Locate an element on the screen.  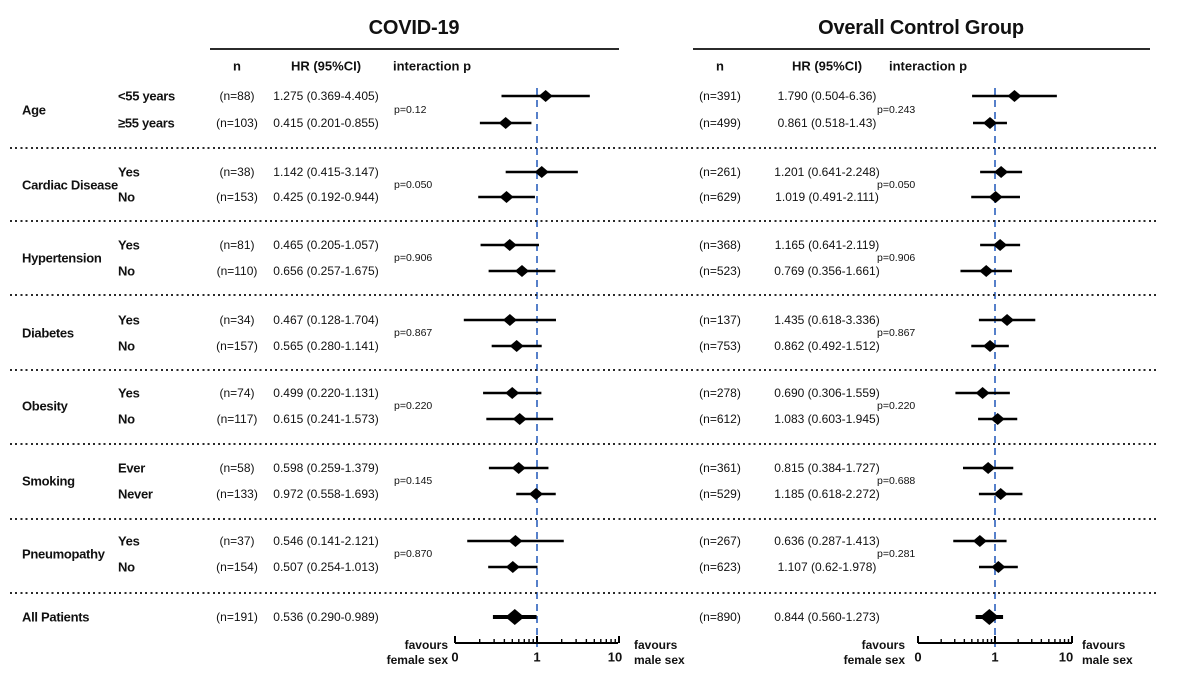
covid-hr-ci-value: 0.565 (0.280-1.141) is located at coordinates (326, 346).